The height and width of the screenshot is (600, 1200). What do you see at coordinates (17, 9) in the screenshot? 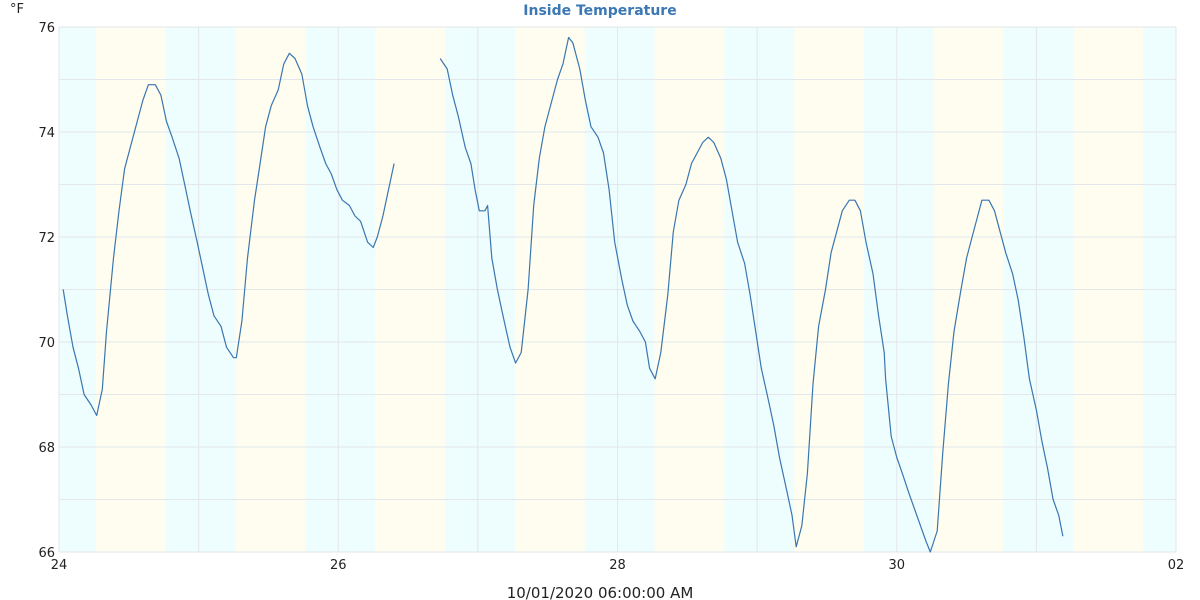
I see `y-axis-unit: °F` at bounding box center [17, 9].